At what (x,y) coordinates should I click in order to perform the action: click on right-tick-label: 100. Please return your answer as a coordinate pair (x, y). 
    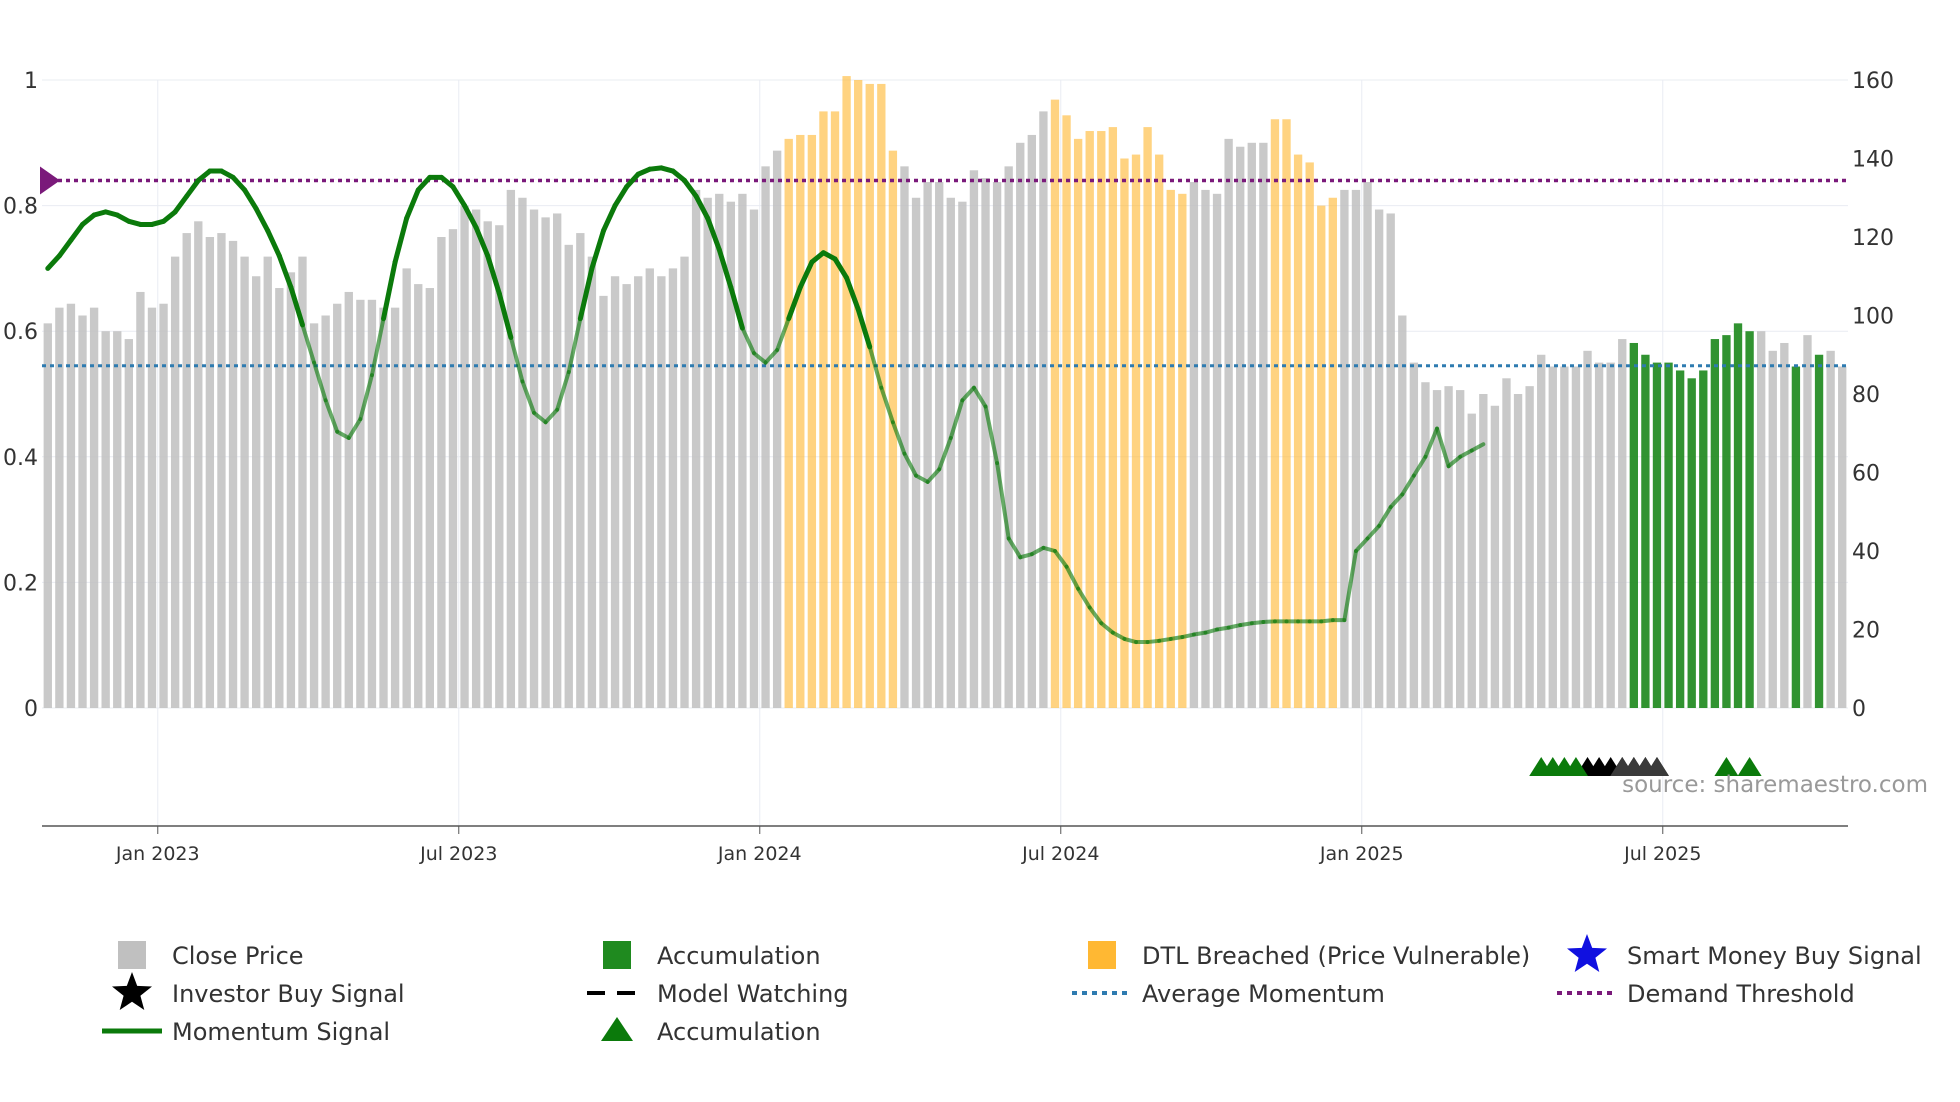
    Looking at the image, I should click on (1873, 317).